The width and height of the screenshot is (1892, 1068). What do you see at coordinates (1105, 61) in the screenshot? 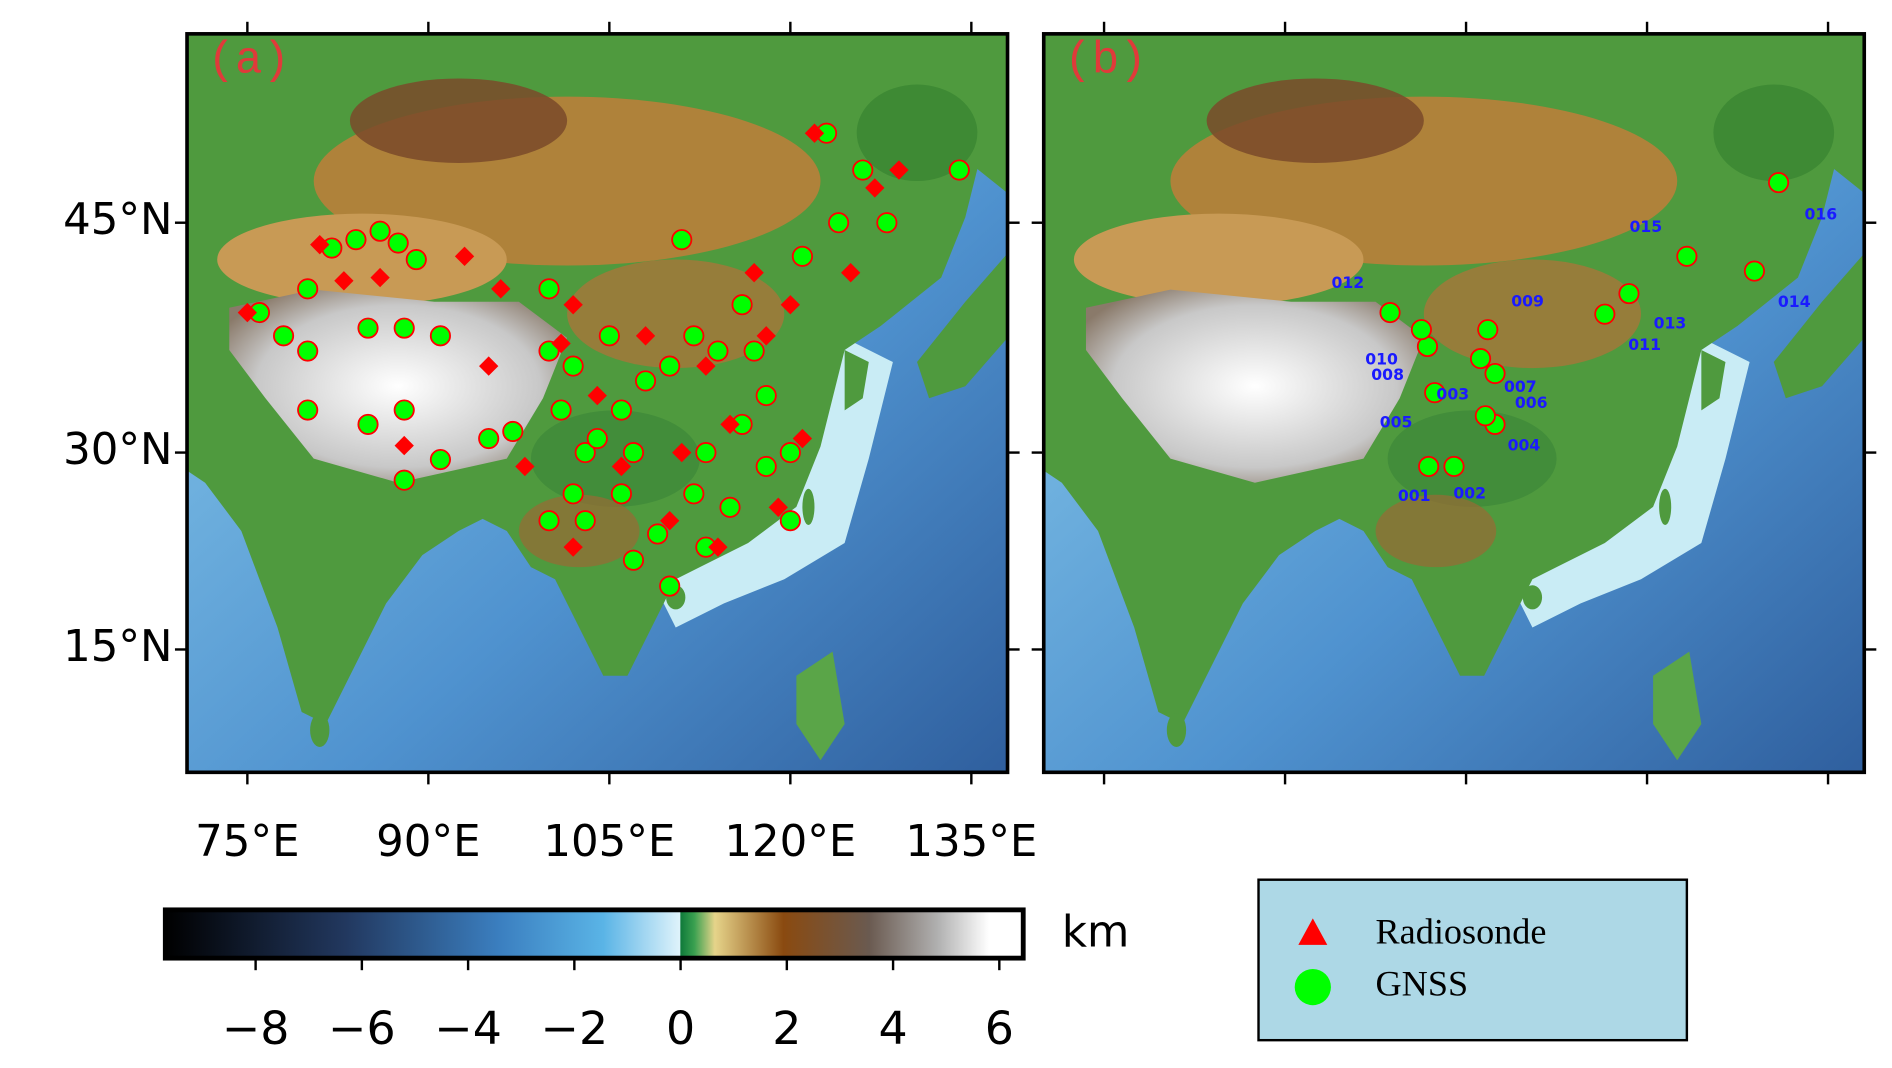
I see `panel-label: (b)` at bounding box center [1105, 61].